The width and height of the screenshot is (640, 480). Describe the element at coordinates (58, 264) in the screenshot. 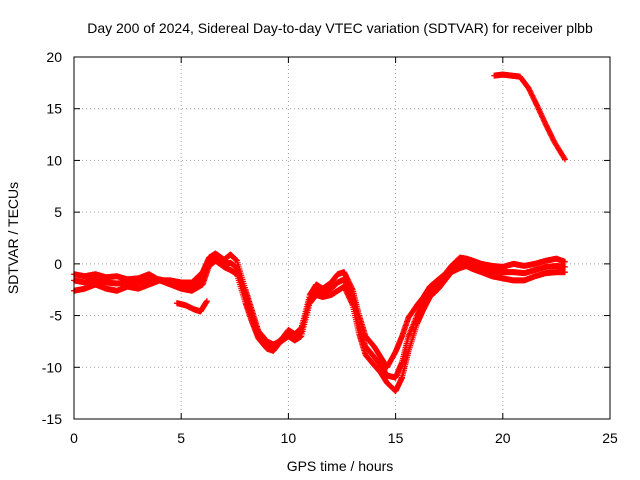

I see `y-tick-label: 0` at that location.